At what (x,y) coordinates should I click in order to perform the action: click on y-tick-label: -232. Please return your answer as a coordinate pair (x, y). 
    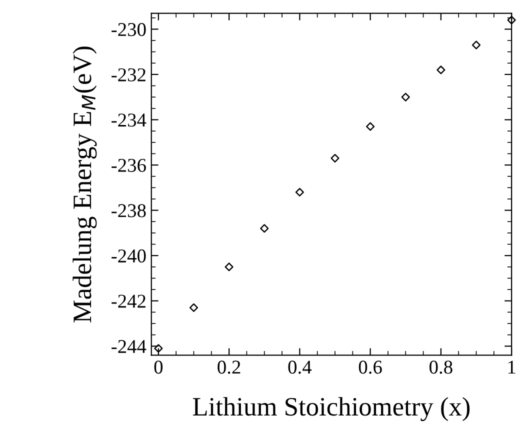
    Looking at the image, I should click on (129, 75).